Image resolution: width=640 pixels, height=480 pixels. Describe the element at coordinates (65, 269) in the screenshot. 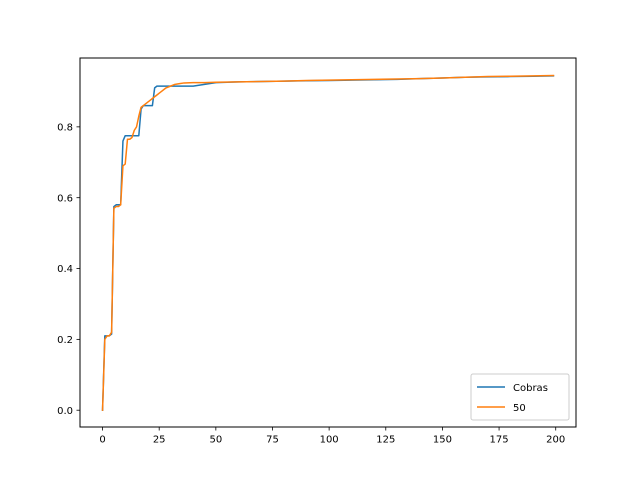

I see `y-tick-label: 0.4` at that location.